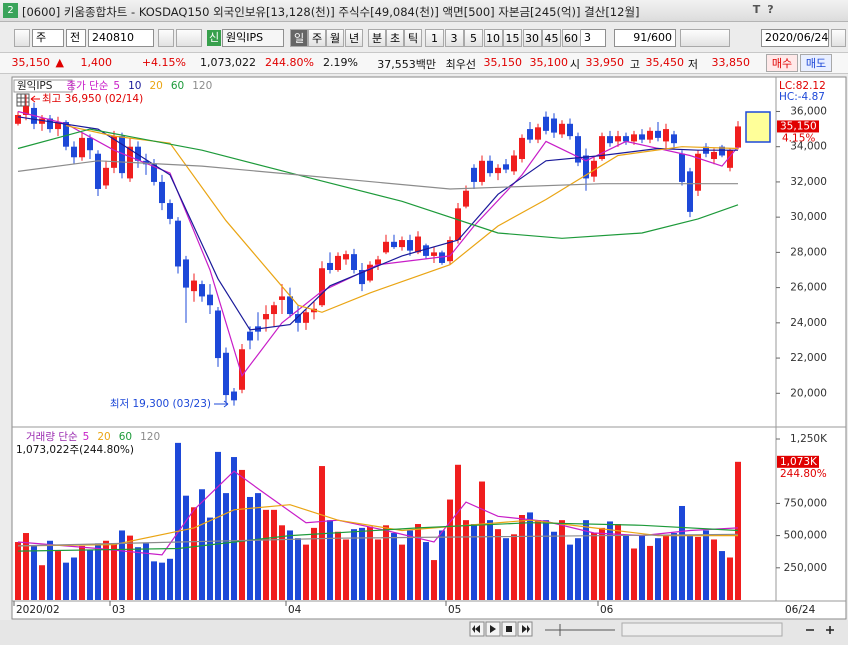 This screenshot has height=645, width=848. I want to click on code-input: 240810, so click(121, 38).